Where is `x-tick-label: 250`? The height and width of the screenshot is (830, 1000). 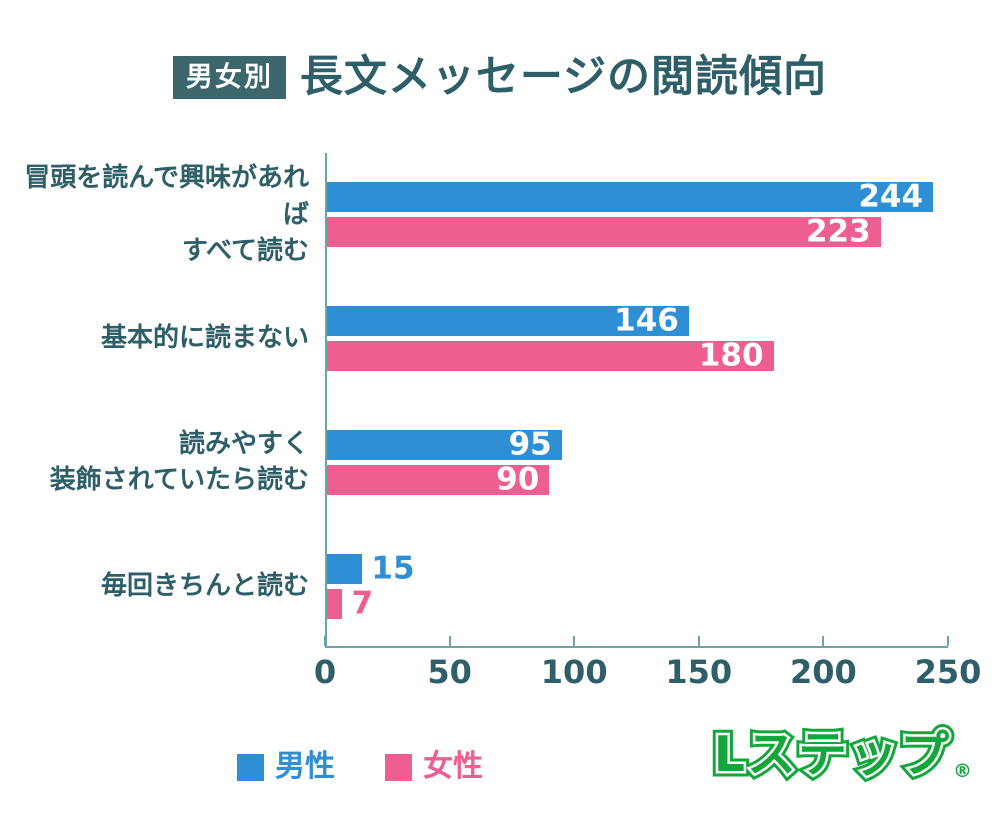 x-tick-label: 250 is located at coordinates (948, 672).